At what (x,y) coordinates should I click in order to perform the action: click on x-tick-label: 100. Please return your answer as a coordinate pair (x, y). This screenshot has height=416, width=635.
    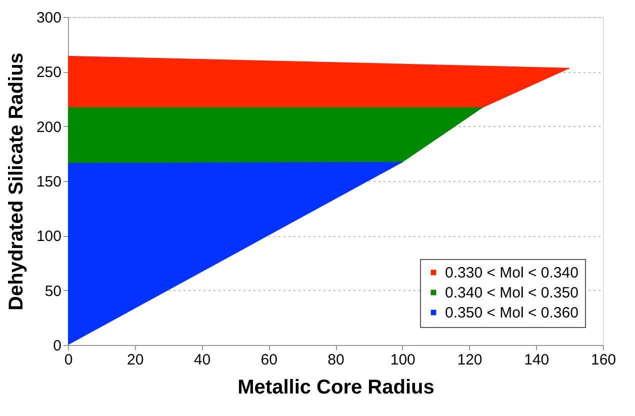
    Looking at the image, I should click on (403, 360).